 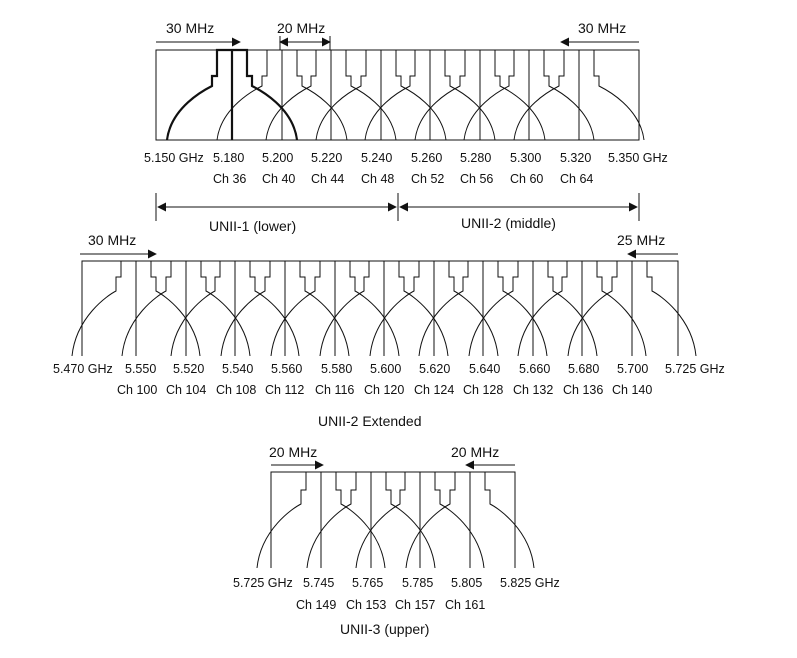 I want to click on band1-freq: 5.260, so click(x=426, y=158).